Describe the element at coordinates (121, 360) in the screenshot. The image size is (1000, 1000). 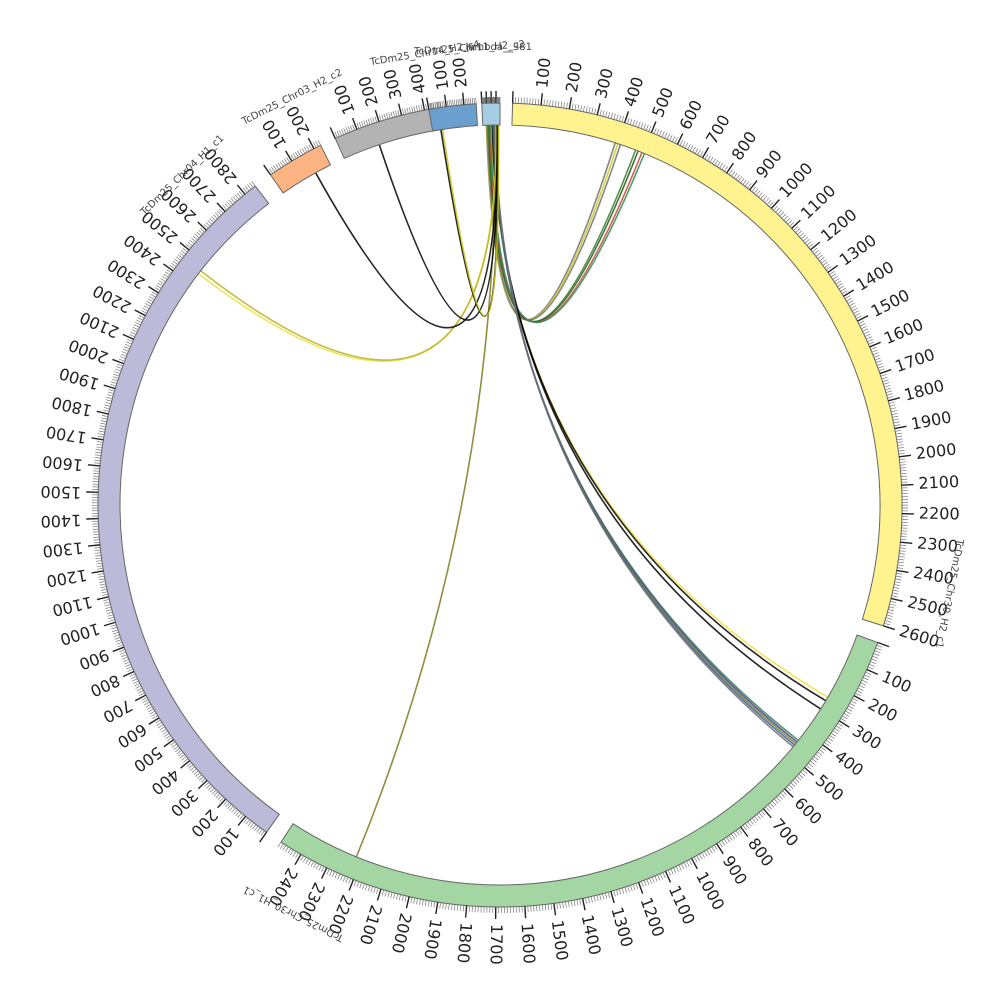
I see `minor-tick-chr04h1-2010` at that location.